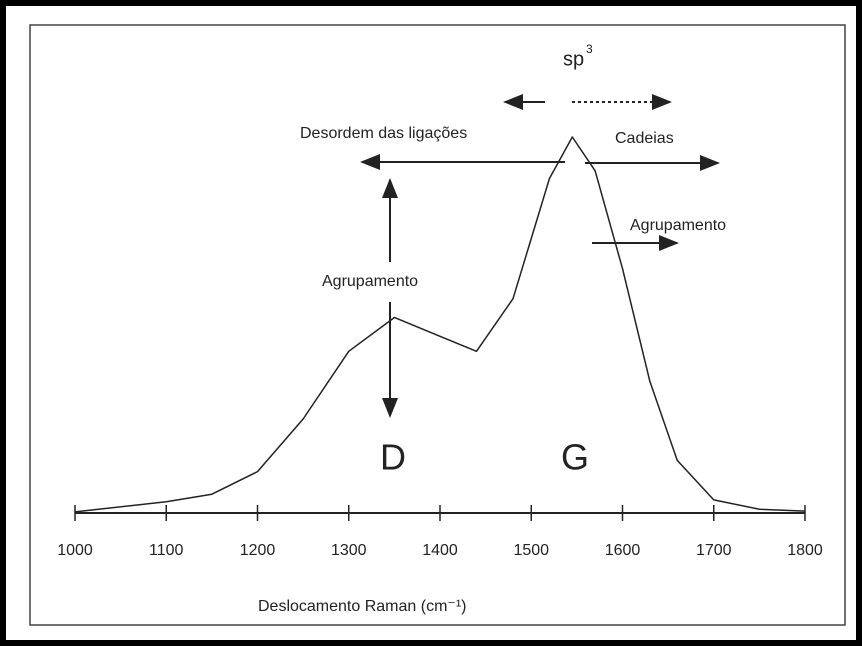  What do you see at coordinates (258, 550) in the screenshot?
I see `x-tick-label: 1200` at bounding box center [258, 550].